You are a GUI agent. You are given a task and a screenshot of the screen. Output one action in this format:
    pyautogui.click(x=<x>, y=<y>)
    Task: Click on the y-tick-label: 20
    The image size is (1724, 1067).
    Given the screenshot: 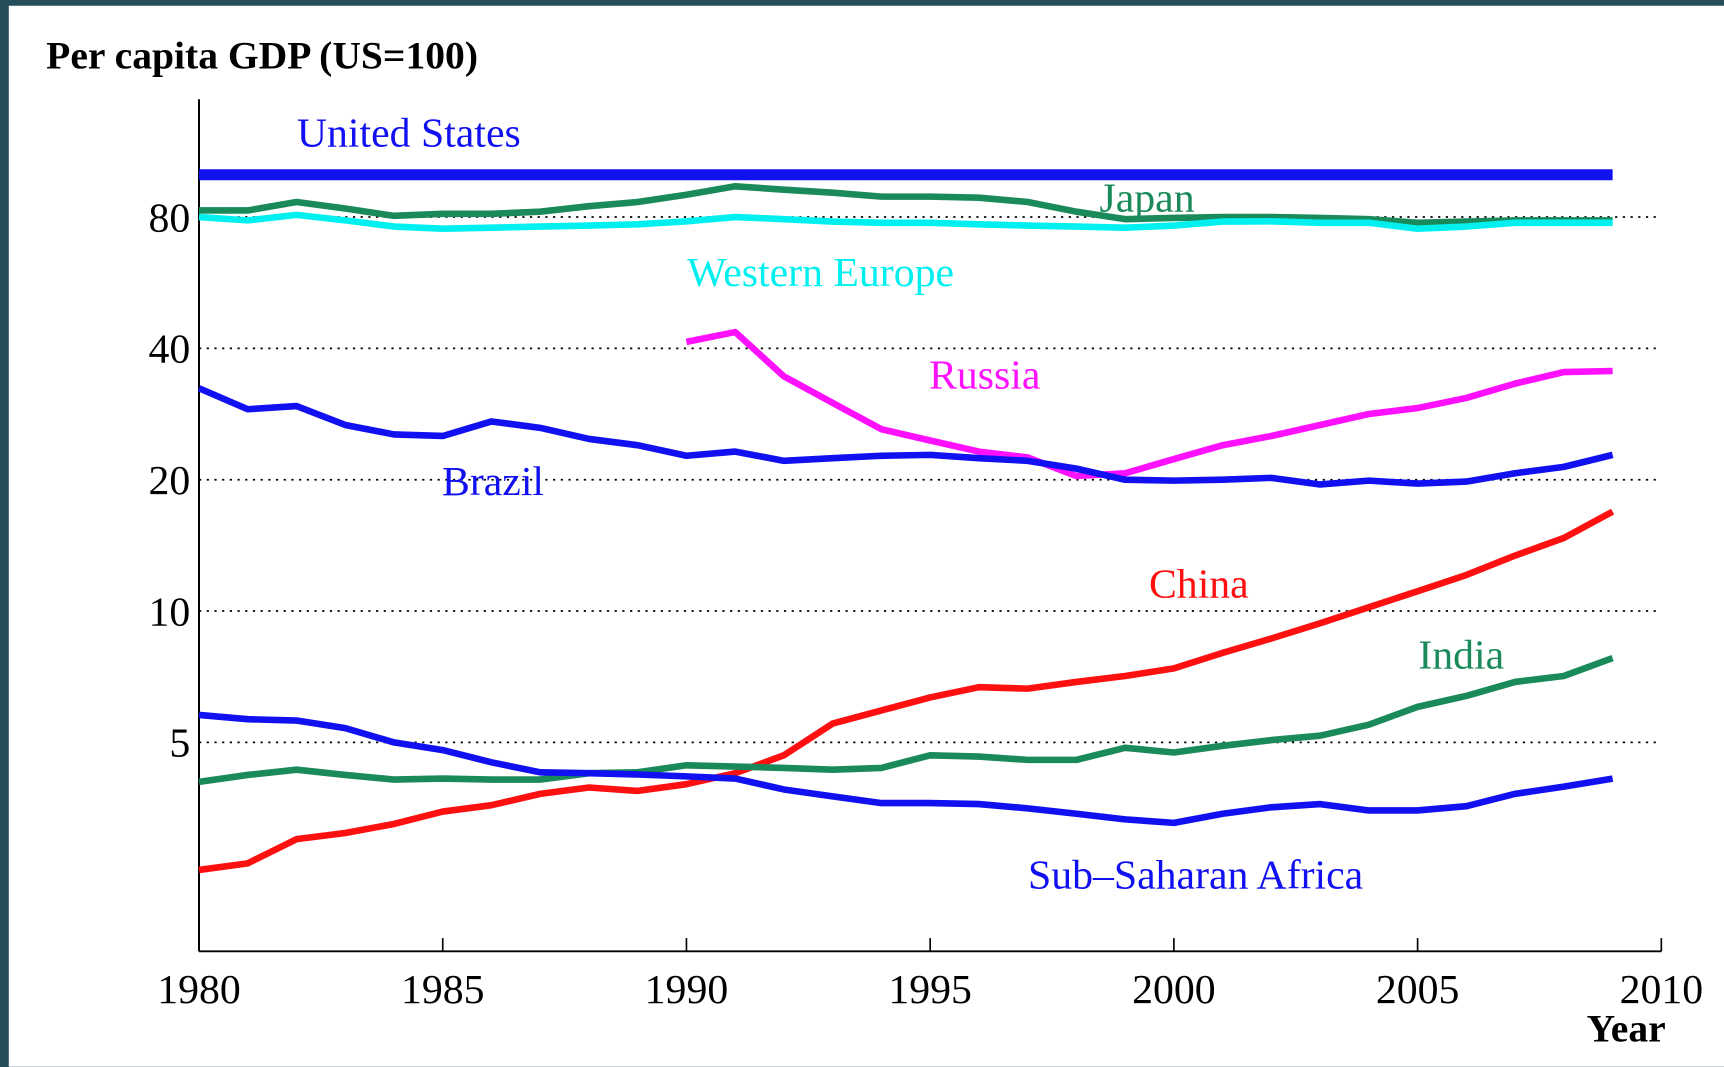 What is the action you would take?
    pyautogui.click(x=169, y=481)
    